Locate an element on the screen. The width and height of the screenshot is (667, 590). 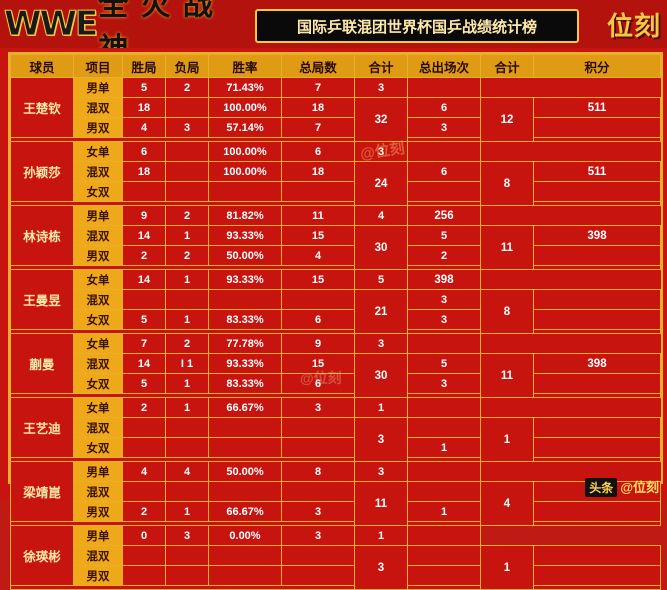
player-name: 梁靖崑 is located at coordinates (42, 491).